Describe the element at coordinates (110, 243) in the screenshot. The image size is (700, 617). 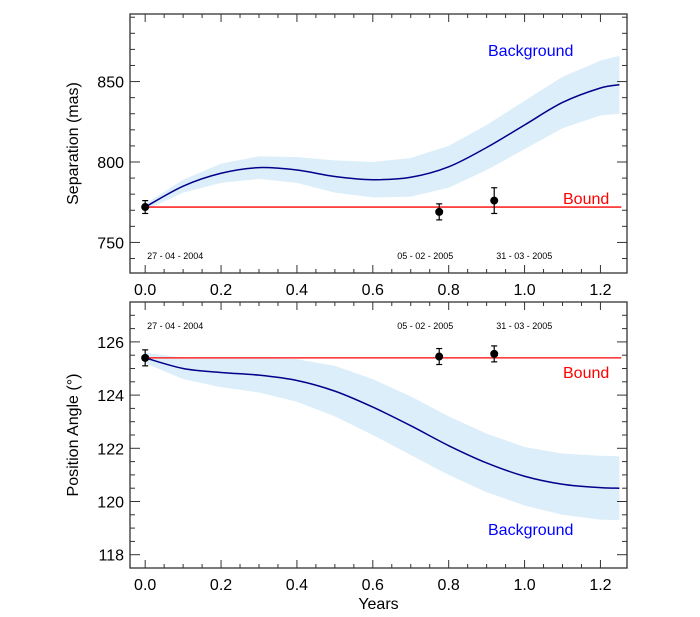
I see `y-tick-label: 750` at that location.